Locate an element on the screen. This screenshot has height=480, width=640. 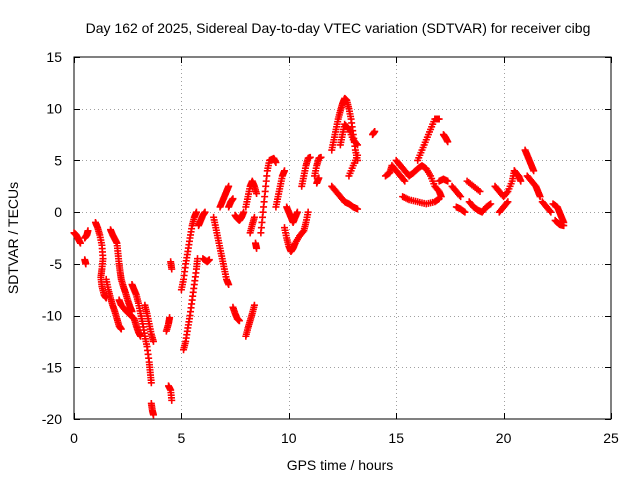
x-tick-label: 5 is located at coordinates (182, 438).